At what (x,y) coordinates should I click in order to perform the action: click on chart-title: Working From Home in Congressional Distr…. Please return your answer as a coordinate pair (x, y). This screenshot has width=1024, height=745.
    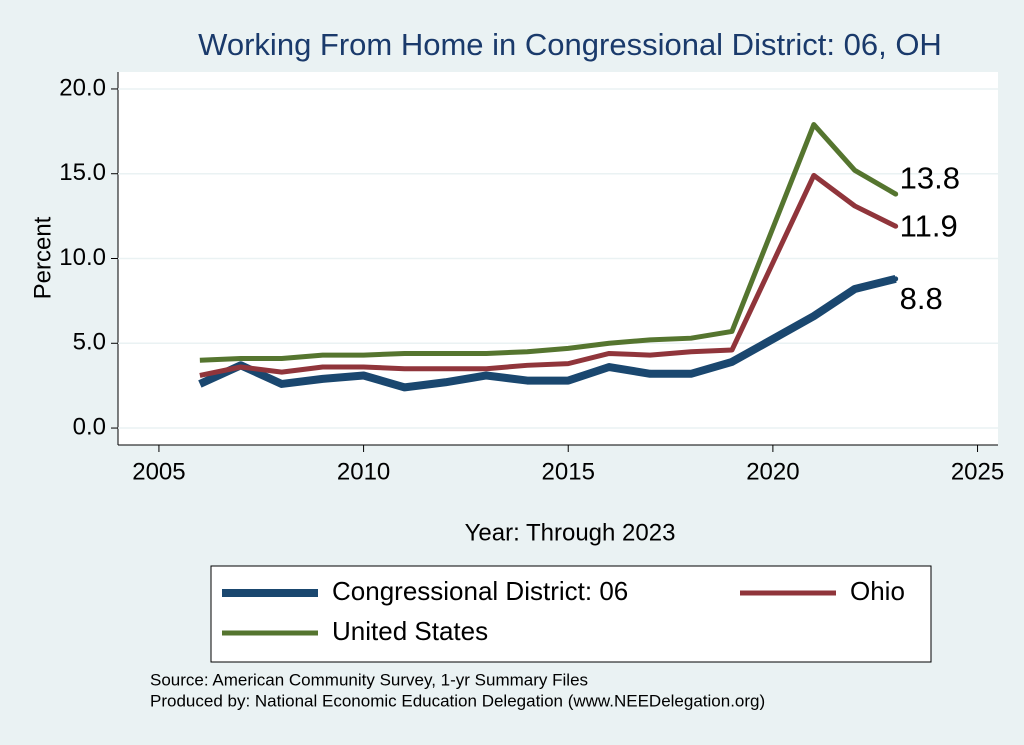
    Looking at the image, I should click on (570, 44).